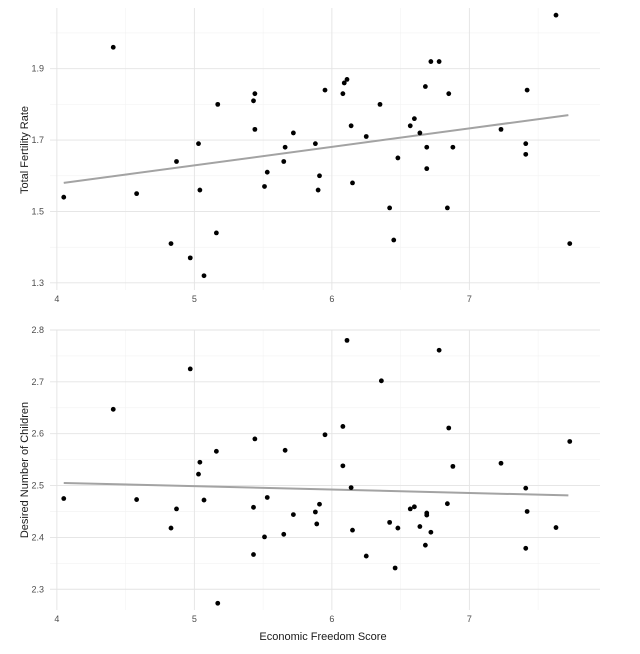  What do you see at coordinates (469, 299) in the screenshot?
I see `x-tick-label: 7` at bounding box center [469, 299].